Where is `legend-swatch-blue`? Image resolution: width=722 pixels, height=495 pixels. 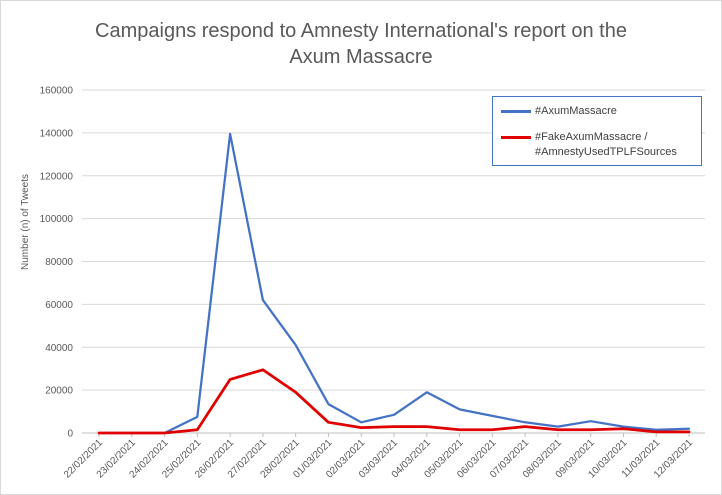 legend-swatch-blue is located at coordinates (516, 111).